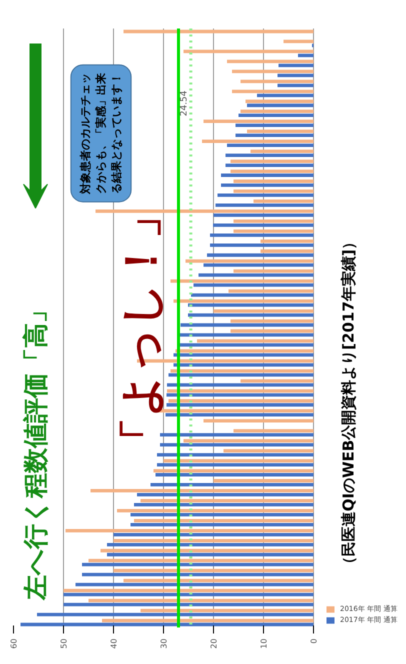 This screenshot has height=664, width=406. I want to click on annotation: 「よっし！」, so click(141, 328).